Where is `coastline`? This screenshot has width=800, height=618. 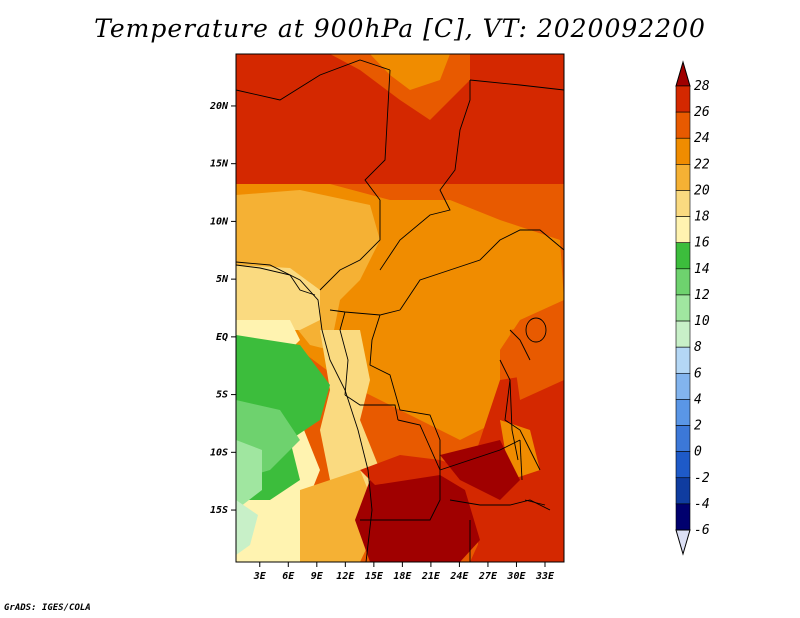 coastline is located at coordinates (304, 411).